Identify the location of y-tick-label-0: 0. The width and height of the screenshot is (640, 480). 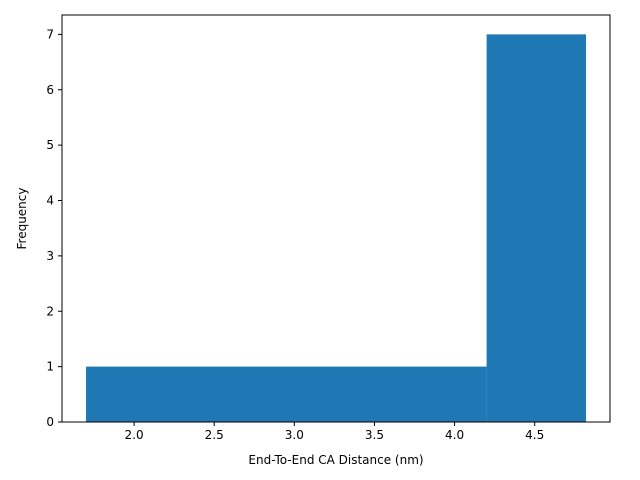
(50, 422).